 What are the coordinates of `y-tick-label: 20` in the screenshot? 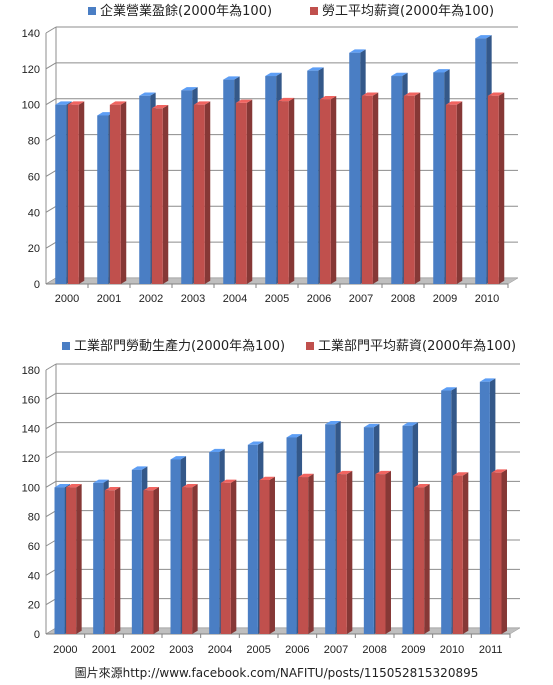 It's located at (34, 606).